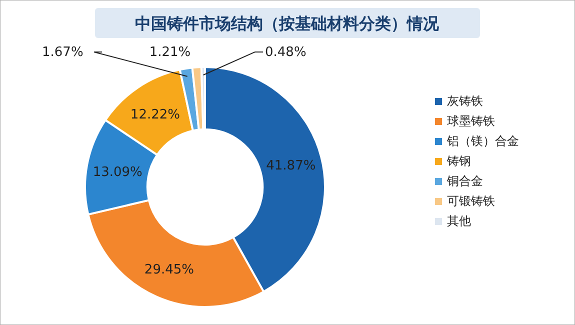  Describe the element at coordinates (117, 172) in the screenshot. I see `data-label: 13.09%` at that location.